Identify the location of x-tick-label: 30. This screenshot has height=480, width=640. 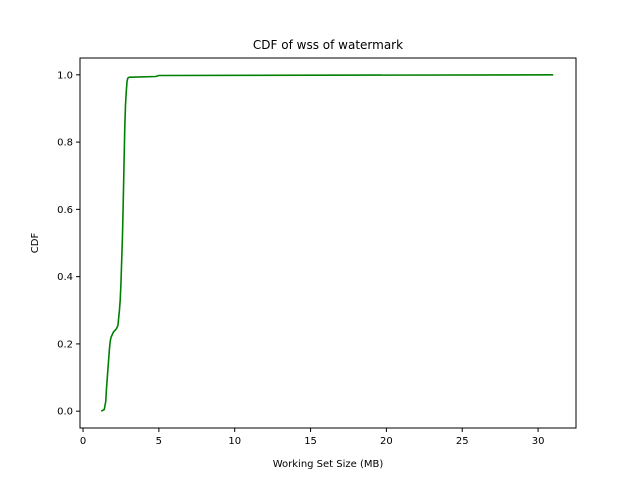
(538, 441).